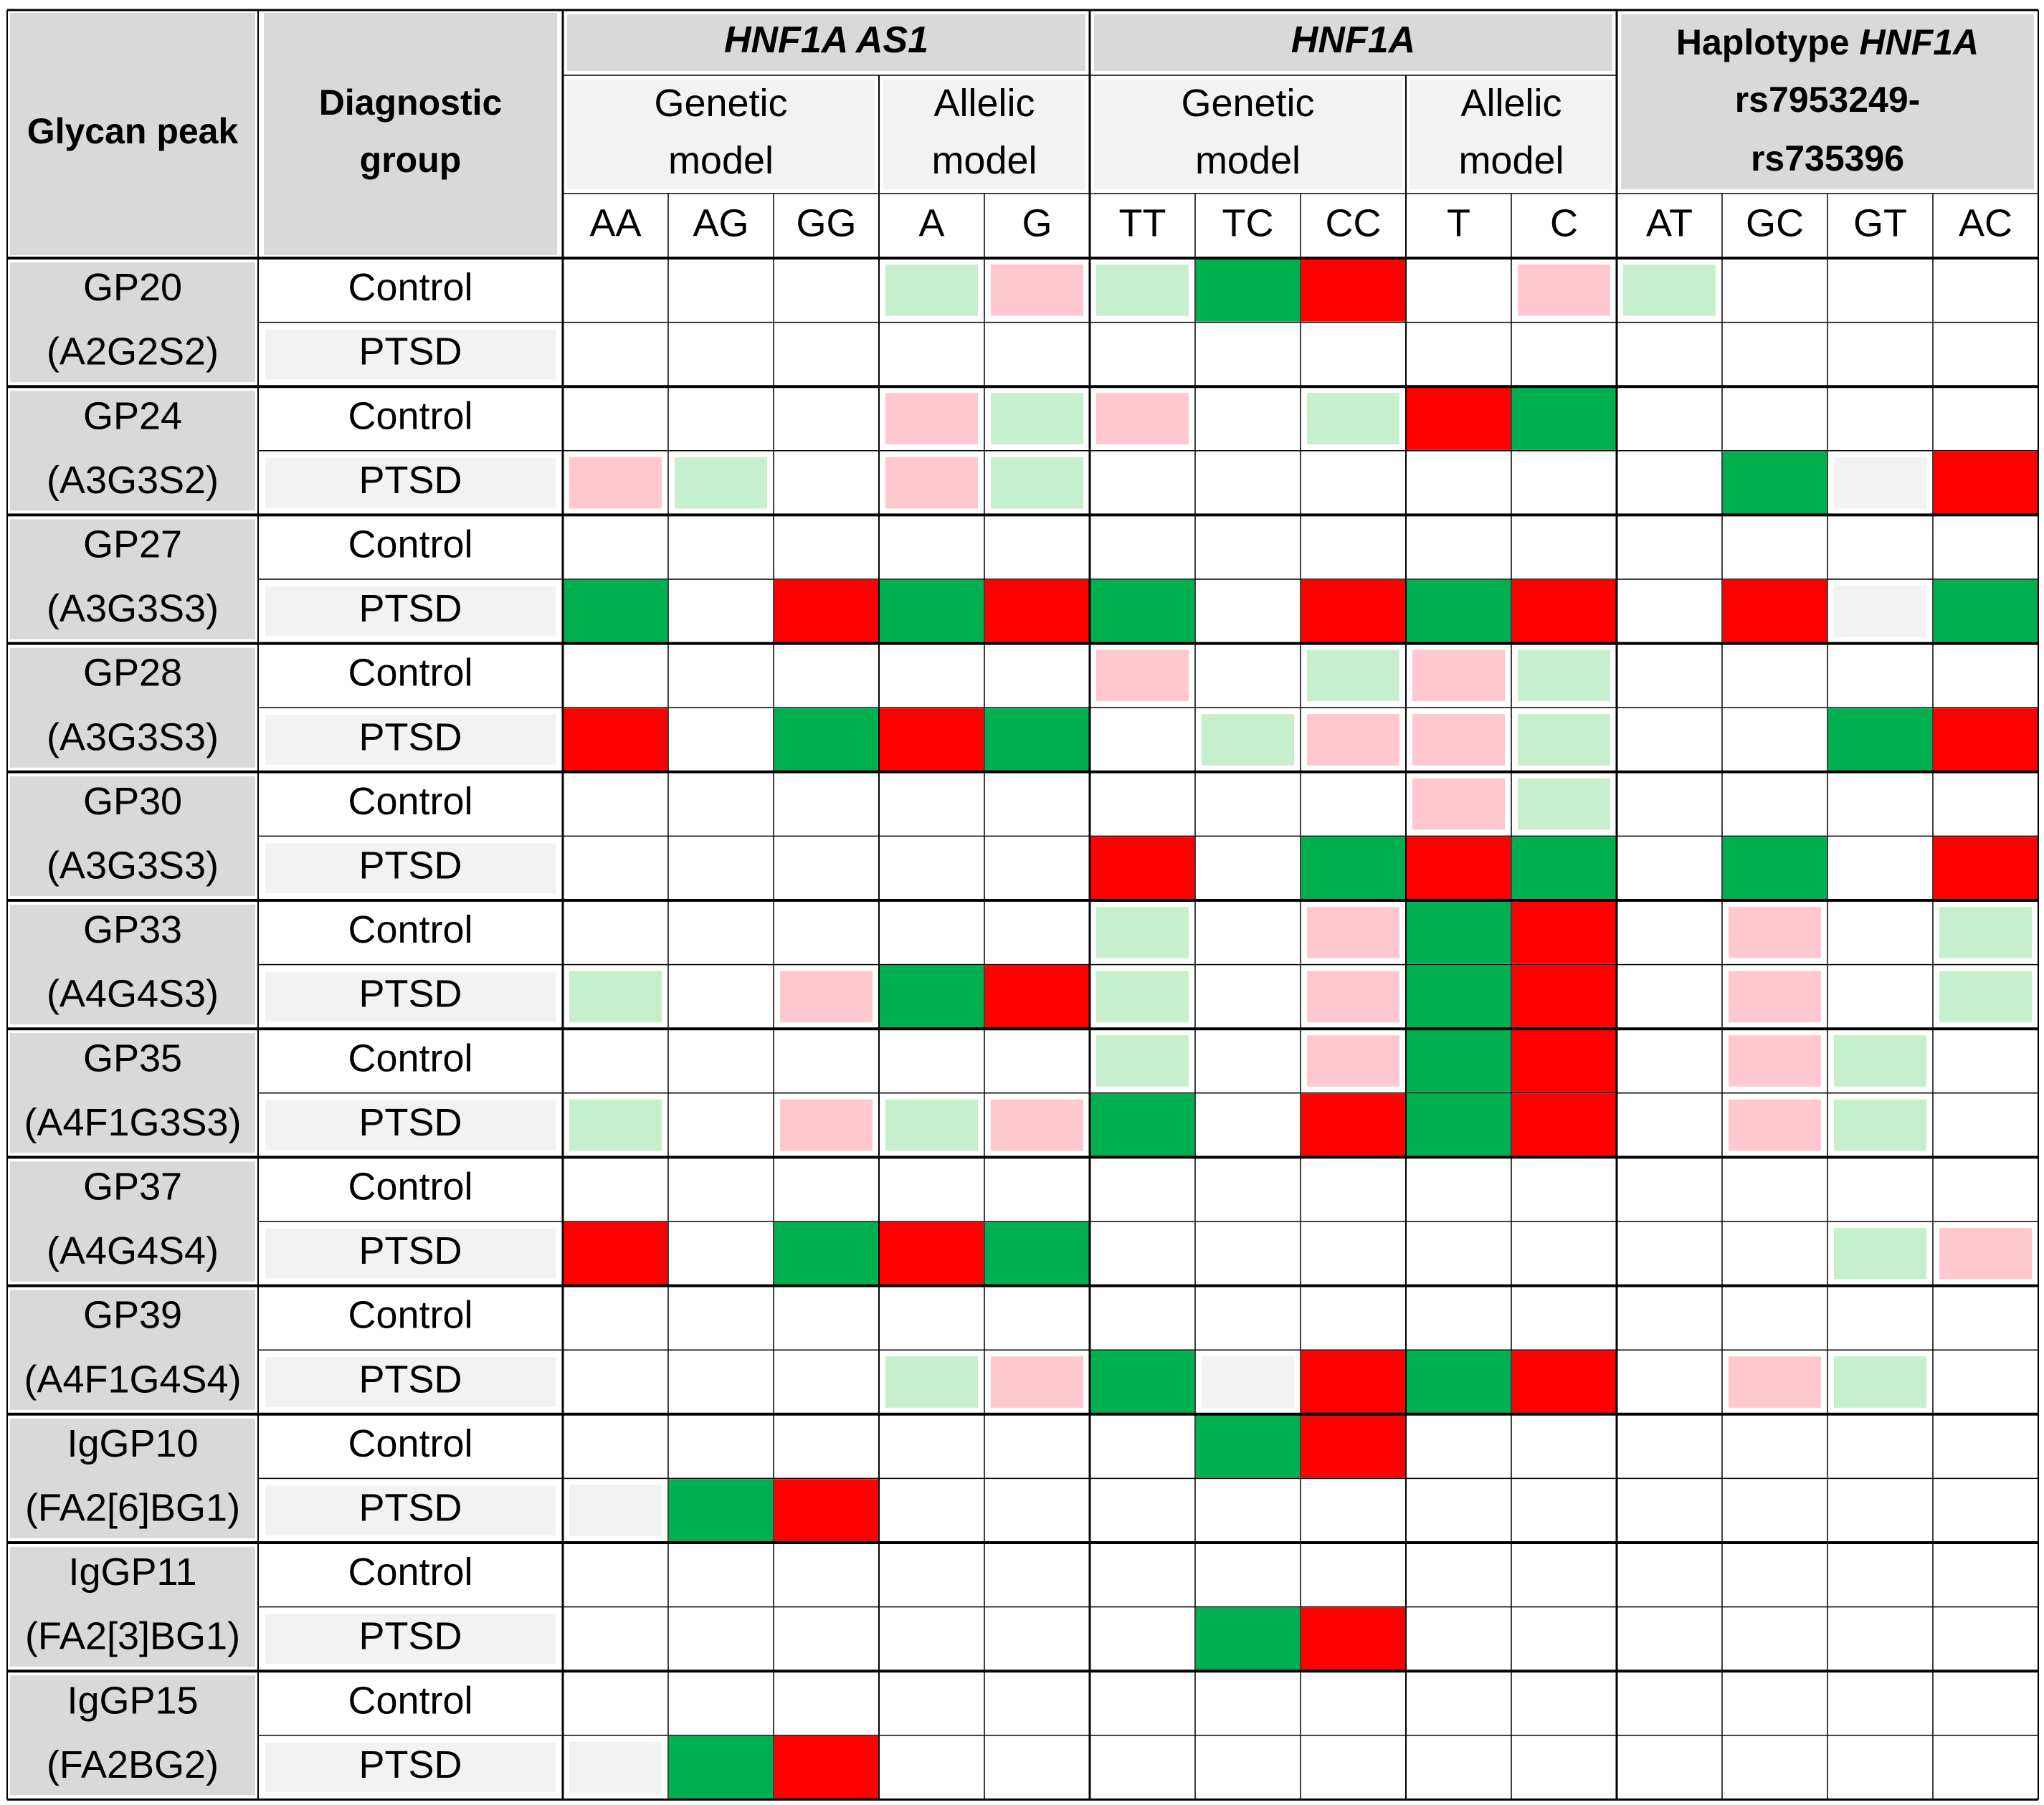 The height and width of the screenshot is (1805, 2044). What do you see at coordinates (1248, 1446) in the screenshot?
I see `heatmap-cell-TC-r18` at bounding box center [1248, 1446].